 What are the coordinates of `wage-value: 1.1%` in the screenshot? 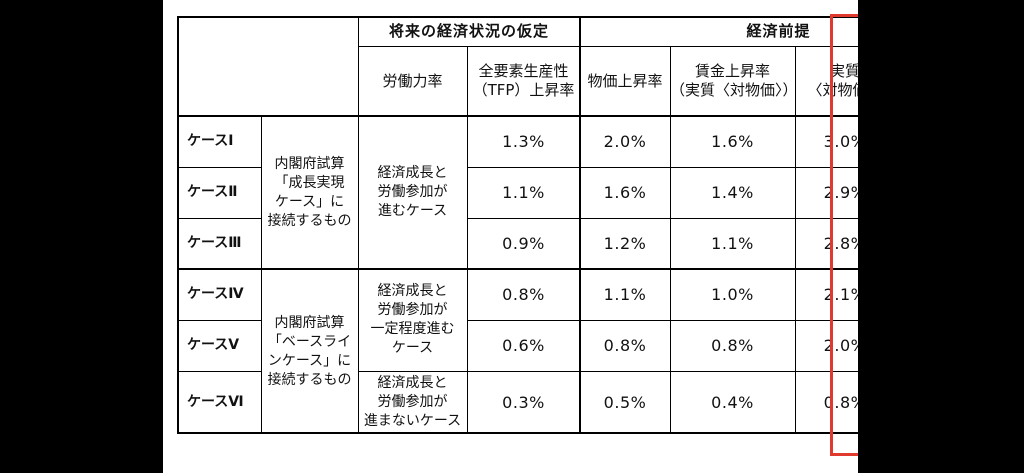 It's located at (732, 243).